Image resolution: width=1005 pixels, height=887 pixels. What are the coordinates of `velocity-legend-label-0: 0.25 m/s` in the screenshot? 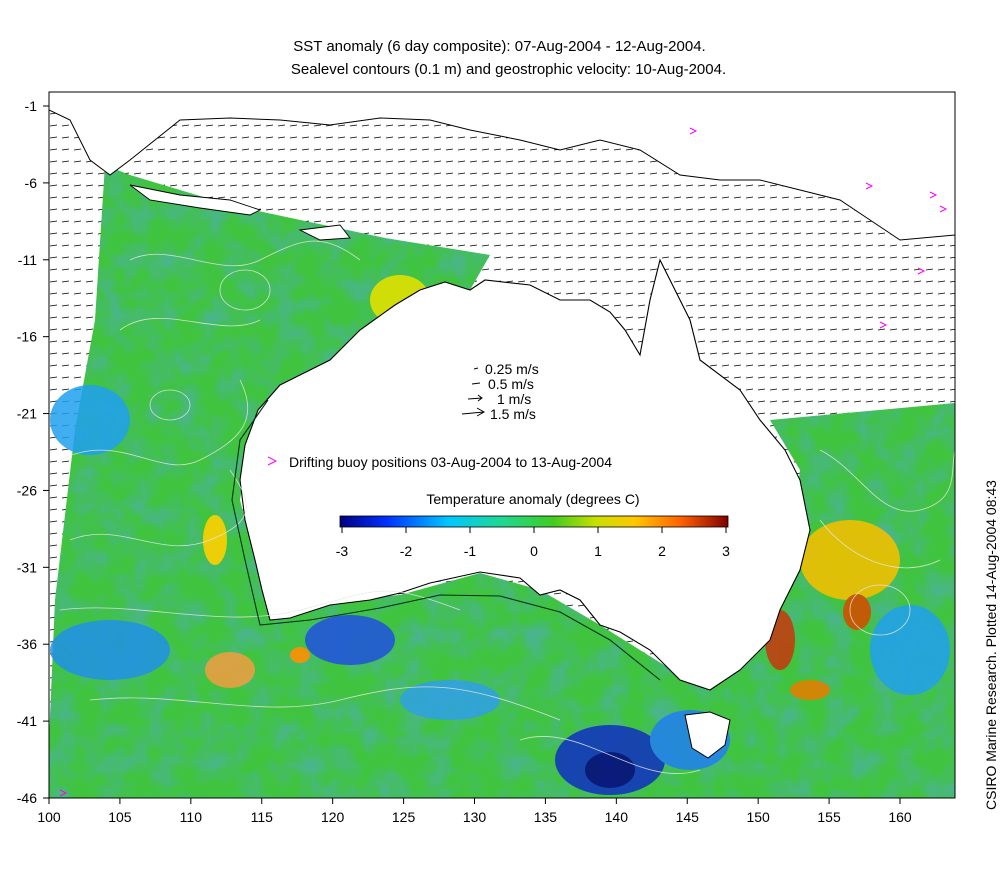 It's located at (512, 369).